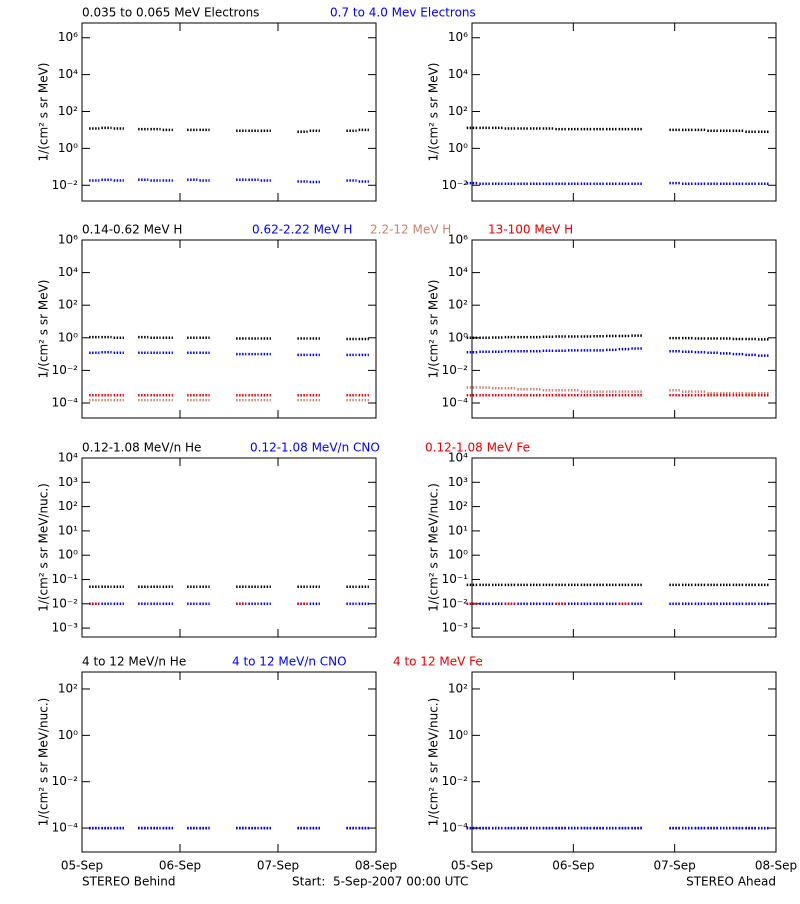 The image size is (800, 904). Describe the element at coordinates (289, 662) in the screenshot. I see `series-name: 4 to 12 MeV/n CNO` at that location.